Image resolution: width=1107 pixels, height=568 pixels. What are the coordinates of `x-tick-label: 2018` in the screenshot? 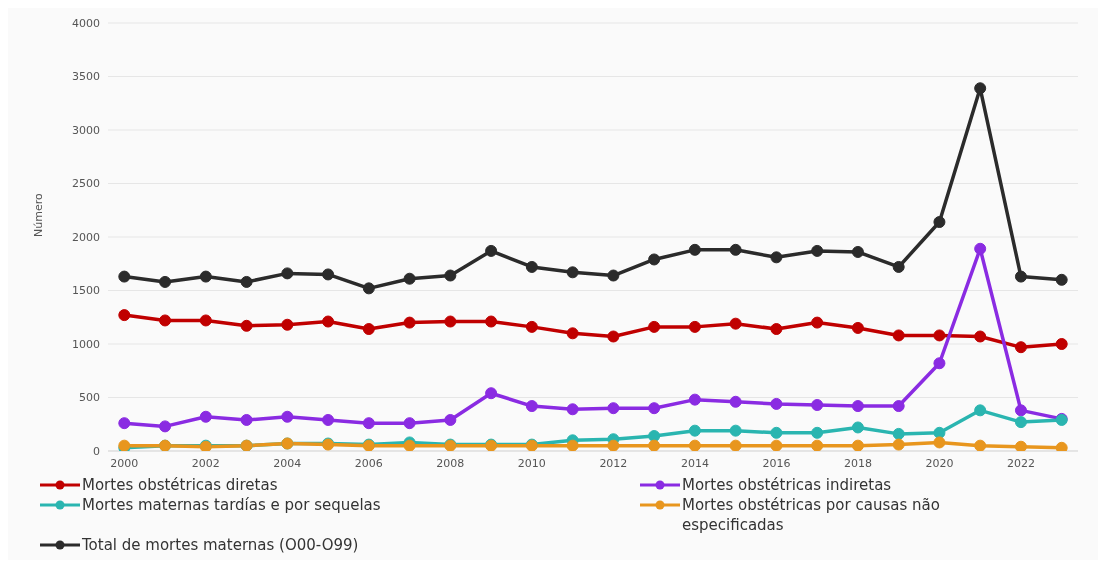 It's located at (857, 463).